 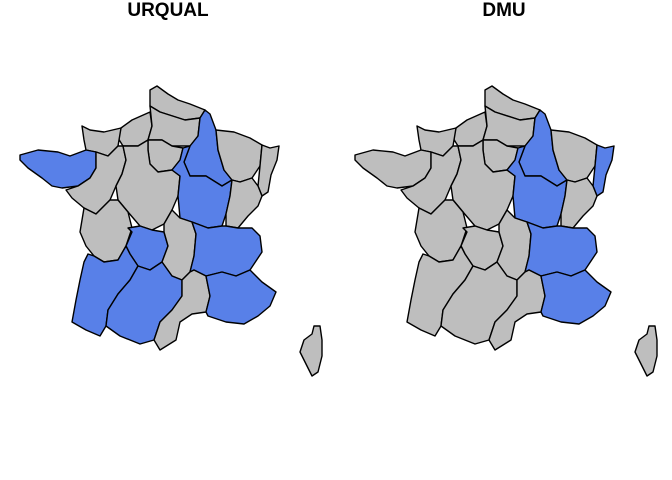 What do you see at coordinates (168, 10) in the screenshot?
I see `panel-title-urqual: URQUAL` at bounding box center [168, 10].